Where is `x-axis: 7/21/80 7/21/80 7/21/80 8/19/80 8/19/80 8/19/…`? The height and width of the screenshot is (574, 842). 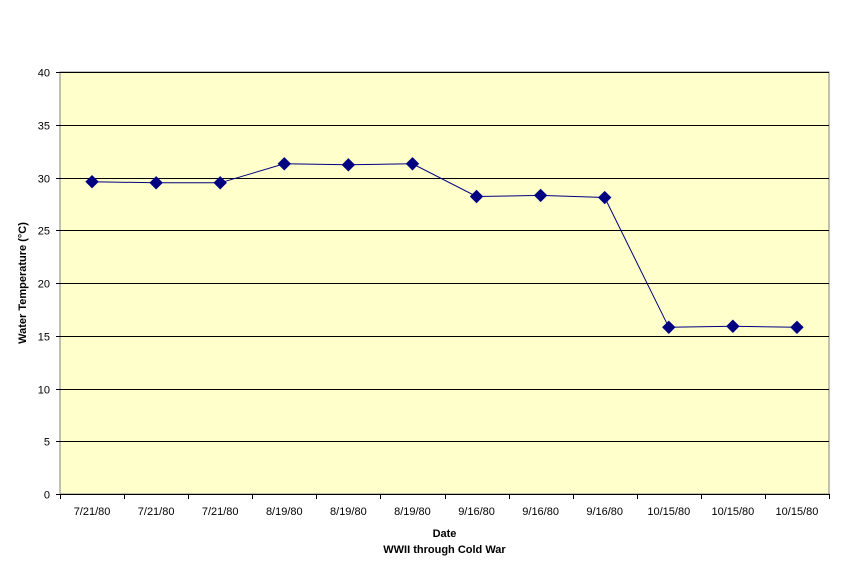
x-axis: 7/21/80 7/21/80 7/21/80 8/19/80 8/19/80 8/19/… is located at coordinates (445, 506).